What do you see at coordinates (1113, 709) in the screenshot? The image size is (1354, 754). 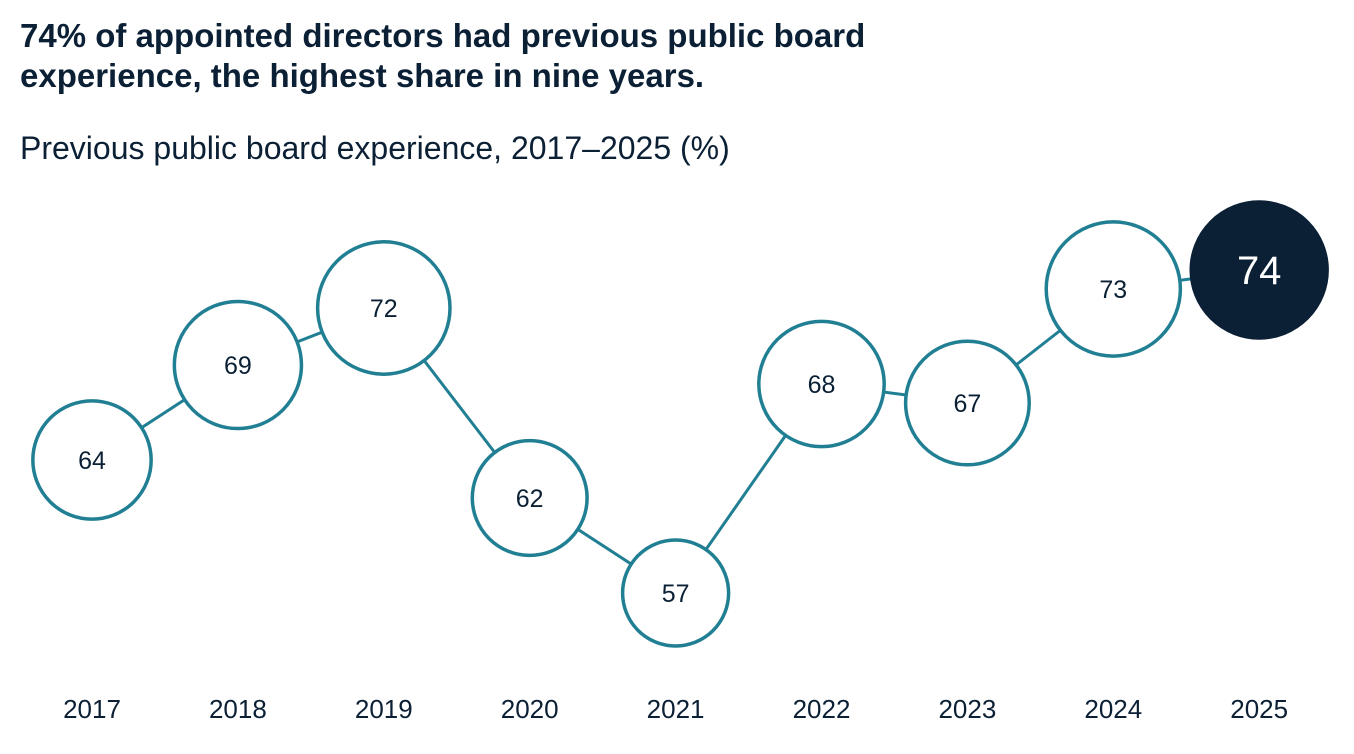 I see `x-tick-label: 2024` at bounding box center [1113, 709].